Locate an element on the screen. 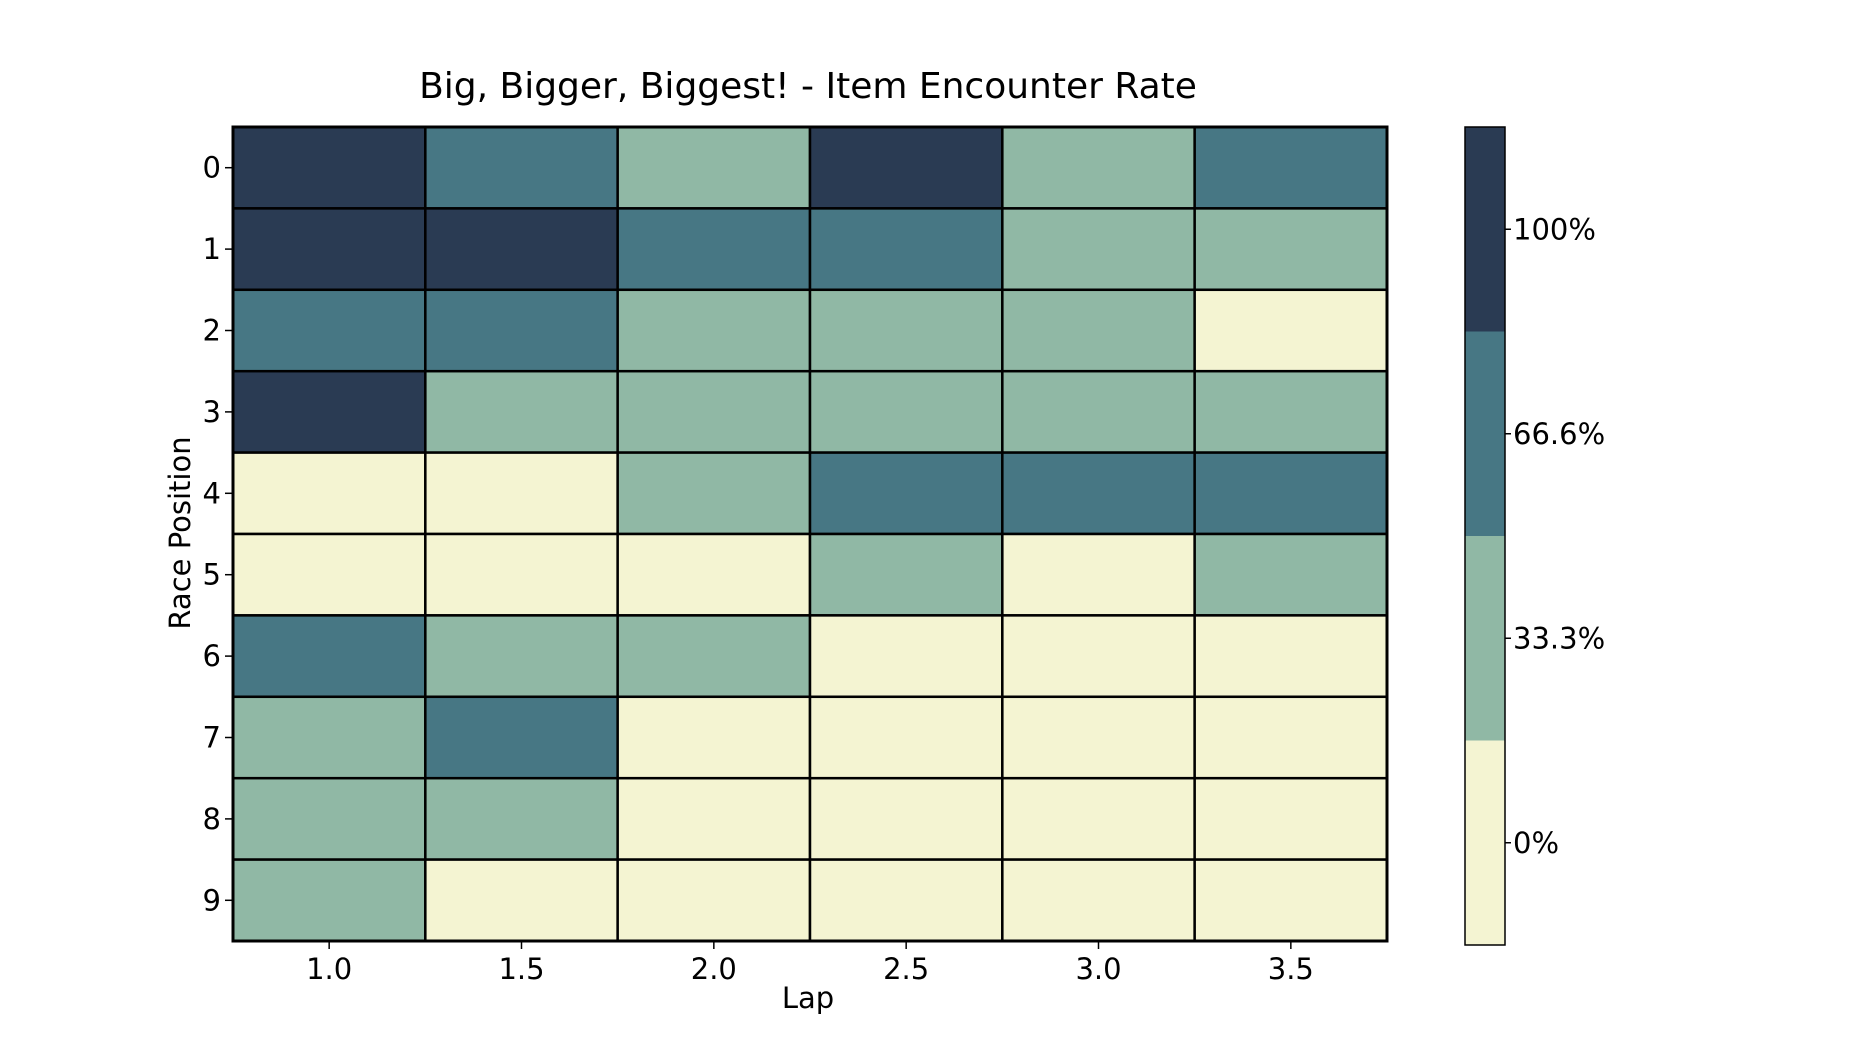 The image size is (1850, 1050). x-tick-label: 2.5 is located at coordinates (906, 969).